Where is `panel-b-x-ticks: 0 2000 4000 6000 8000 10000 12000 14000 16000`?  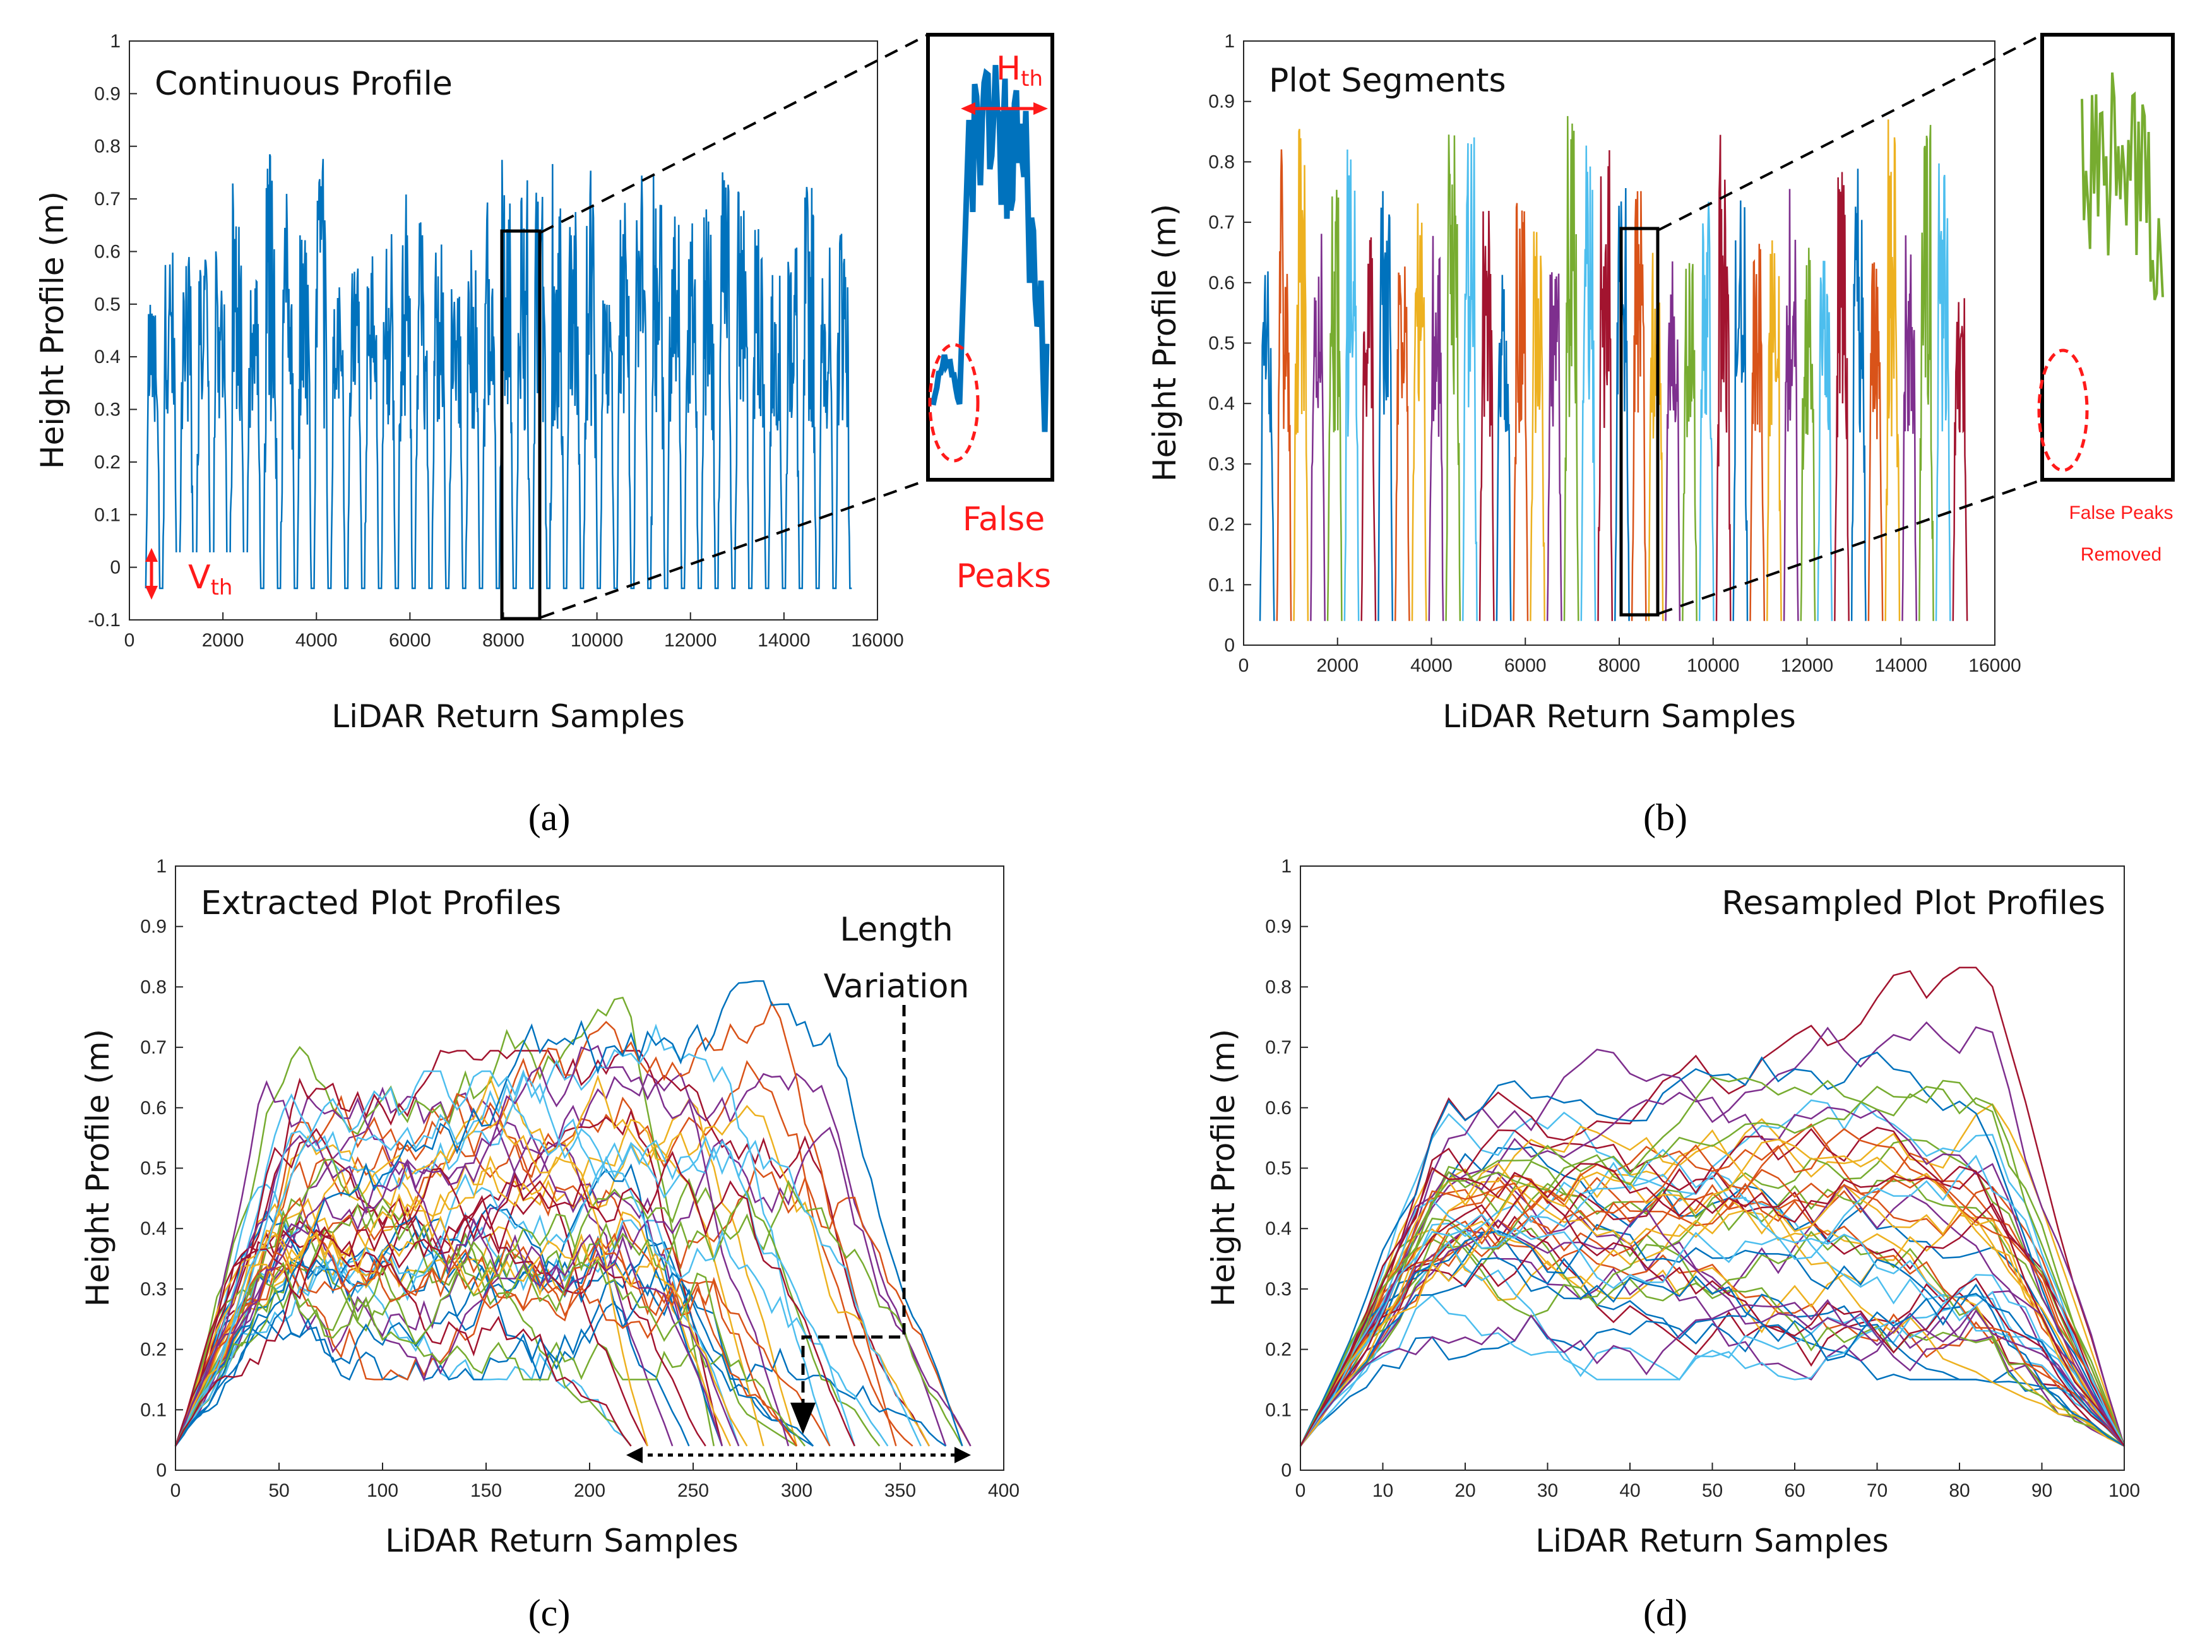 panel-b-x-ticks: 0 2000 4000 6000 8000 10000 12000 14000 16000 is located at coordinates (1630, 657).